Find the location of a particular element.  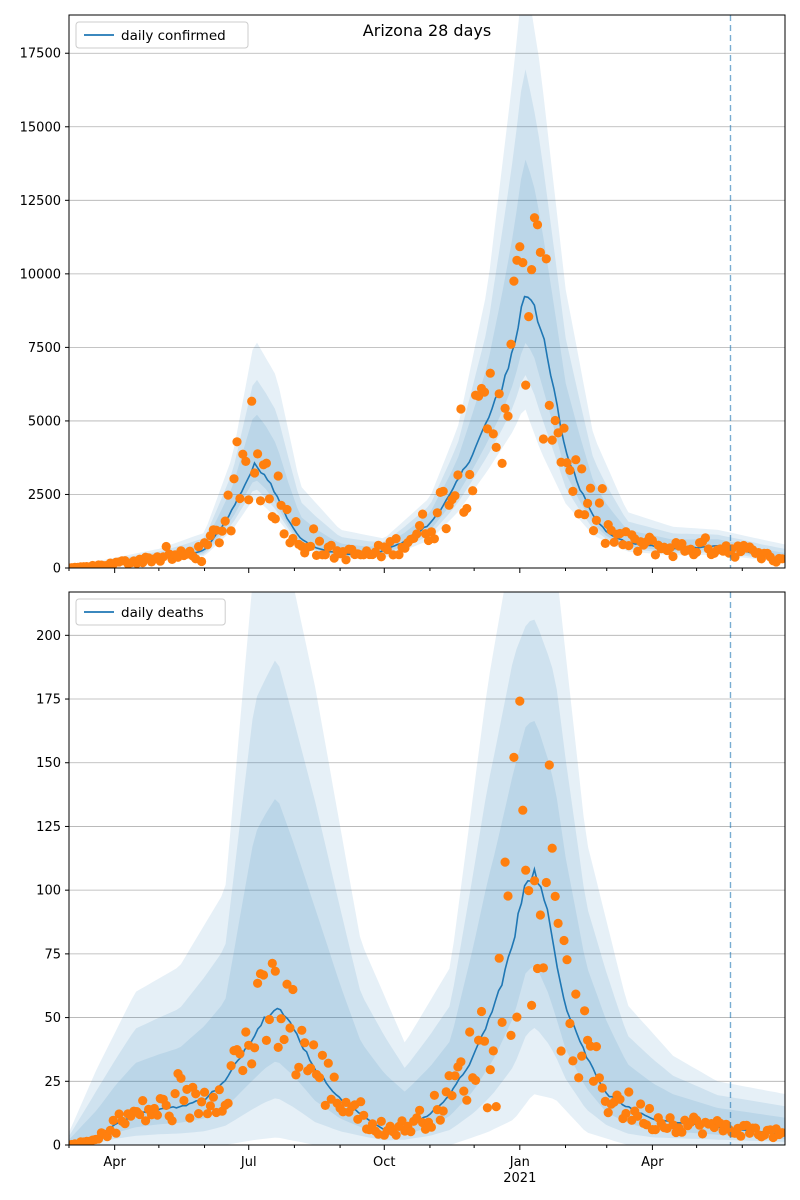

y-tick-label: 50 is located at coordinates (52, 1018).